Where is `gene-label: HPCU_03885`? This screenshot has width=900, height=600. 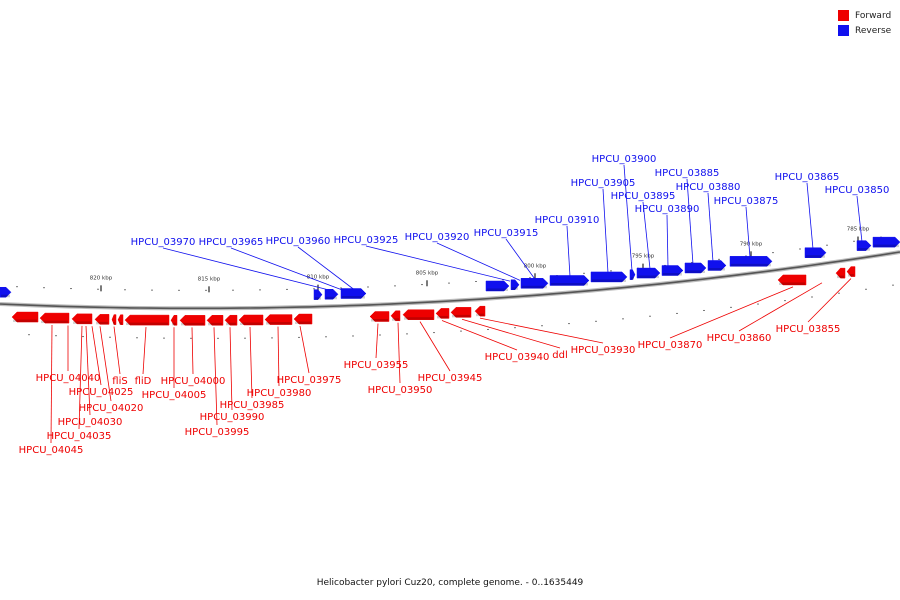 gene-label: HPCU_03885 is located at coordinates (687, 173).